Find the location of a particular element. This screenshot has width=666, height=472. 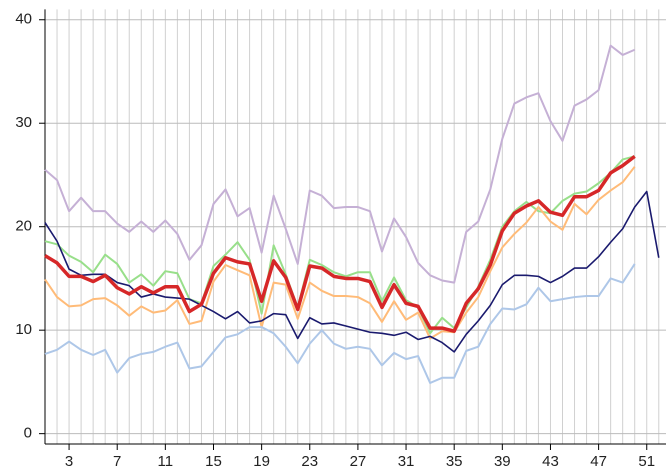

x-tick-label: 51 is located at coordinates (646, 461).